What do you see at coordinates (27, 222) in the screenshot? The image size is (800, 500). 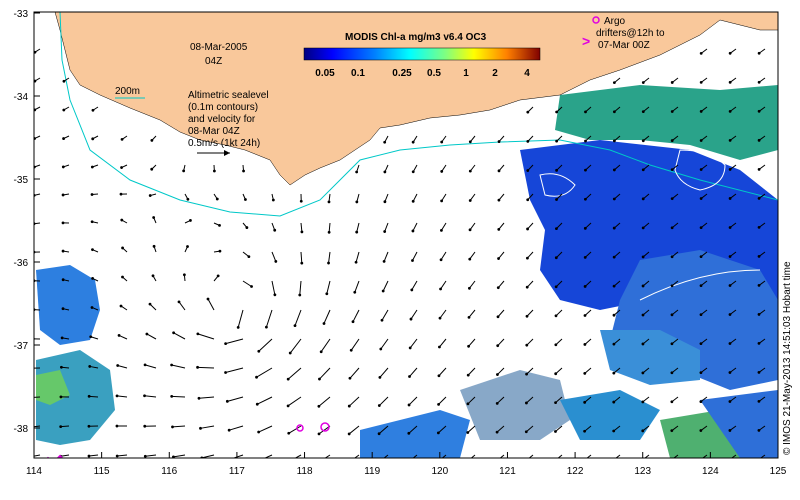 I see `y-axis: -33 -34 -35 -36 -37 -38` at bounding box center [27, 222].